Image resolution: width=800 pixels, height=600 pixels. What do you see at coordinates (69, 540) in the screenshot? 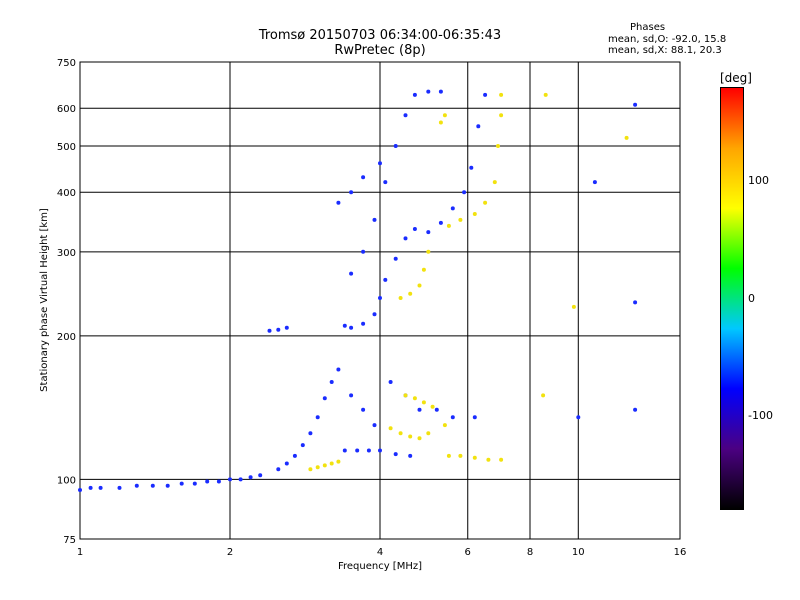
I see `y-tick-label: 75` at bounding box center [69, 540].